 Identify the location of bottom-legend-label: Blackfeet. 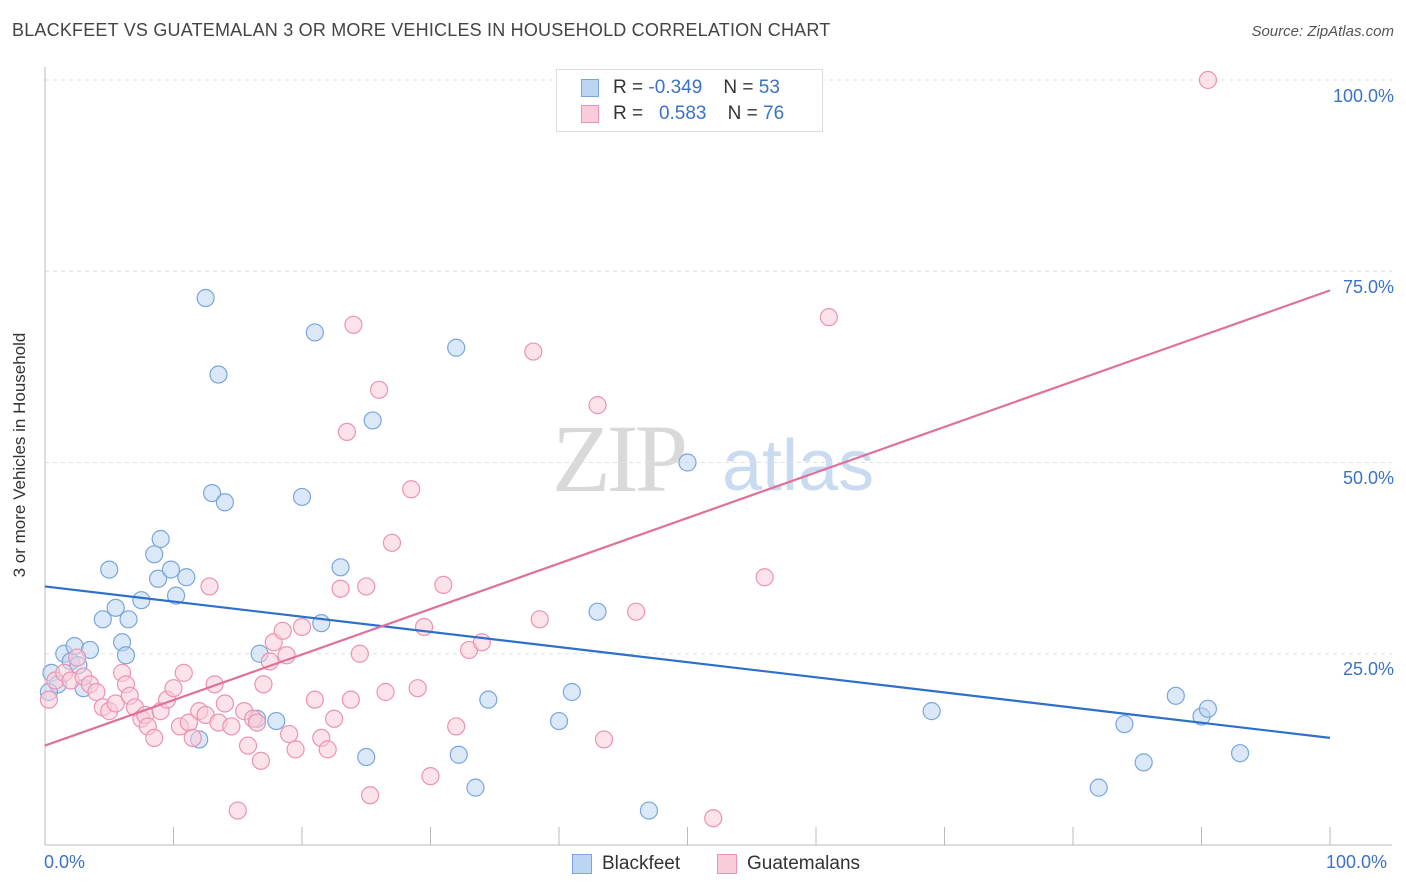
(641, 863).